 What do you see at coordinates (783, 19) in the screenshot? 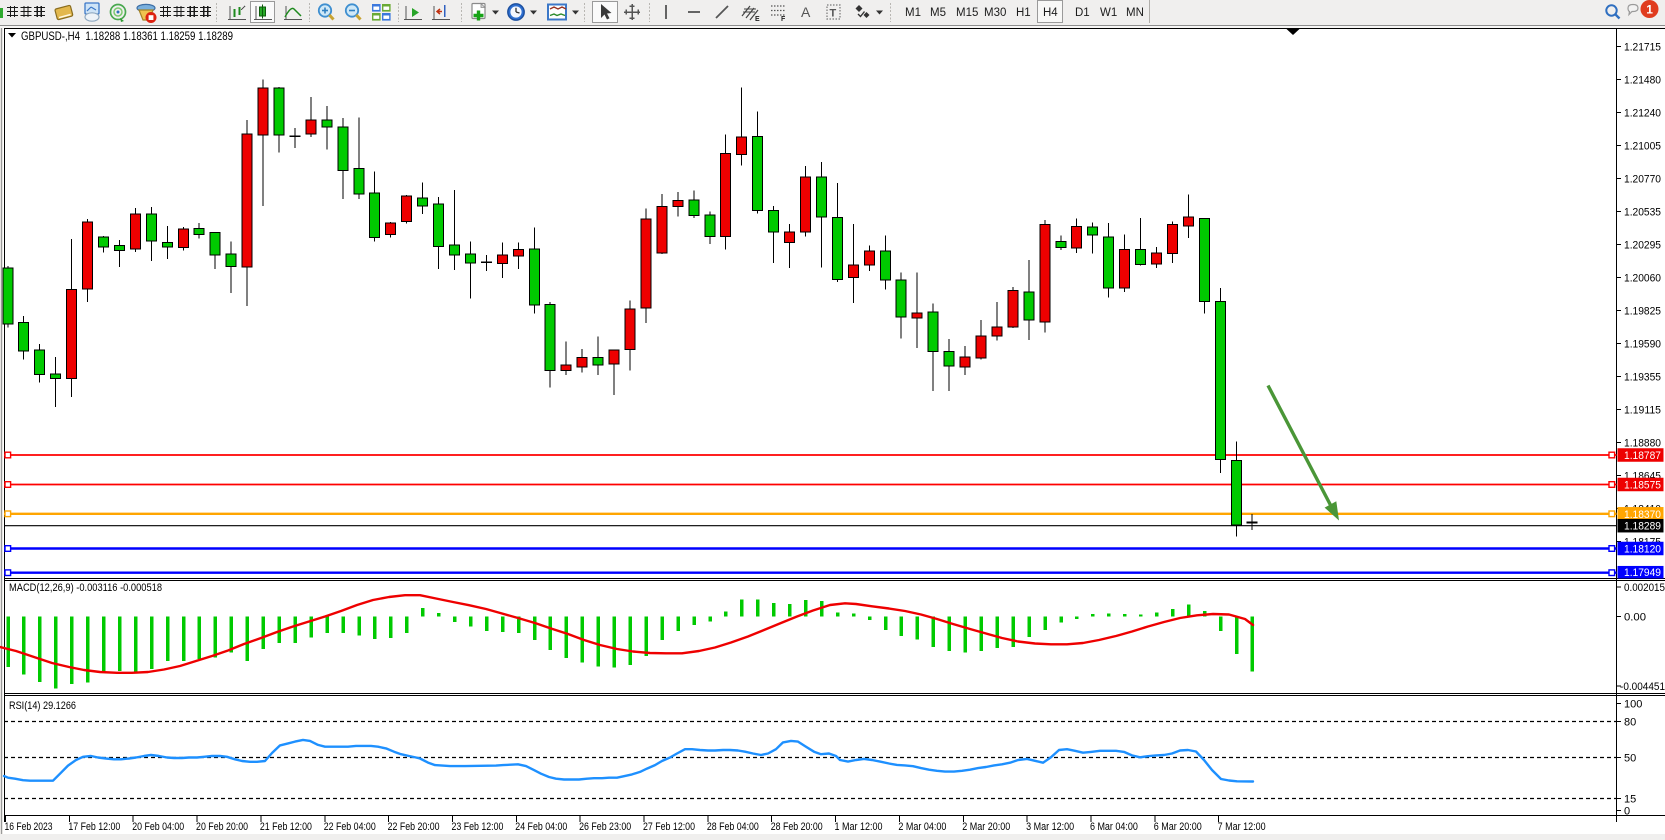
I see `svg-text: F` at bounding box center [783, 19].